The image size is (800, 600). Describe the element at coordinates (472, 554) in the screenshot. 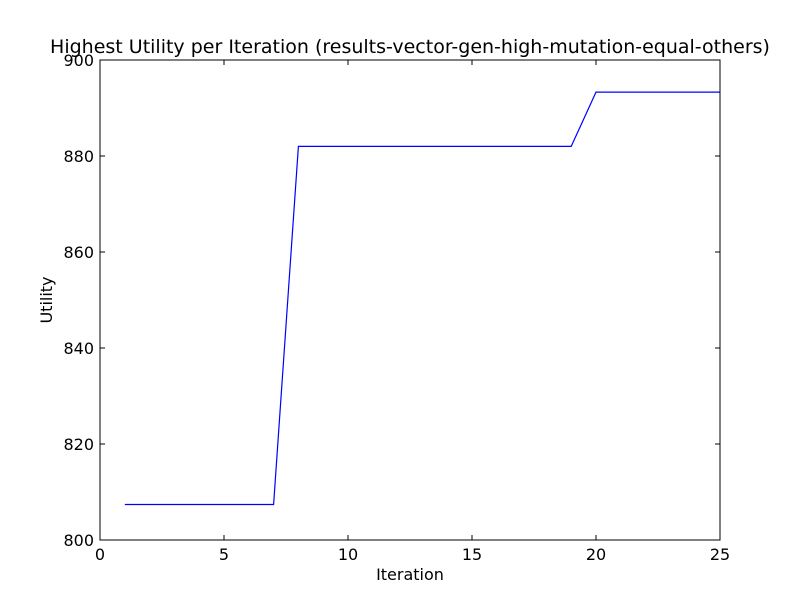

I see `x-tick-label: 15` at that location.